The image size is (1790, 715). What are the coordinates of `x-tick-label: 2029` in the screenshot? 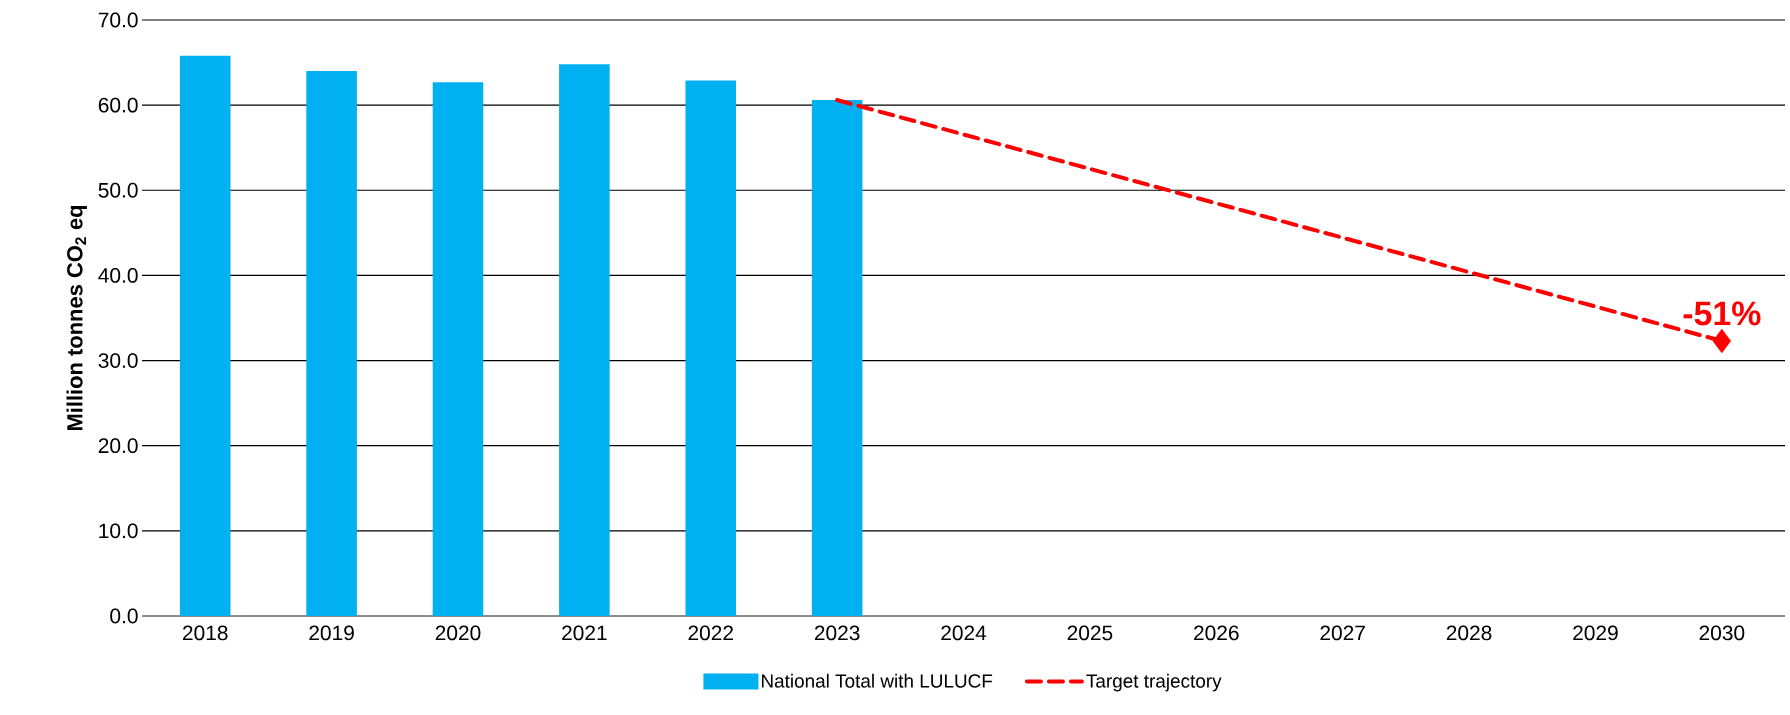 It's located at (1595, 633).